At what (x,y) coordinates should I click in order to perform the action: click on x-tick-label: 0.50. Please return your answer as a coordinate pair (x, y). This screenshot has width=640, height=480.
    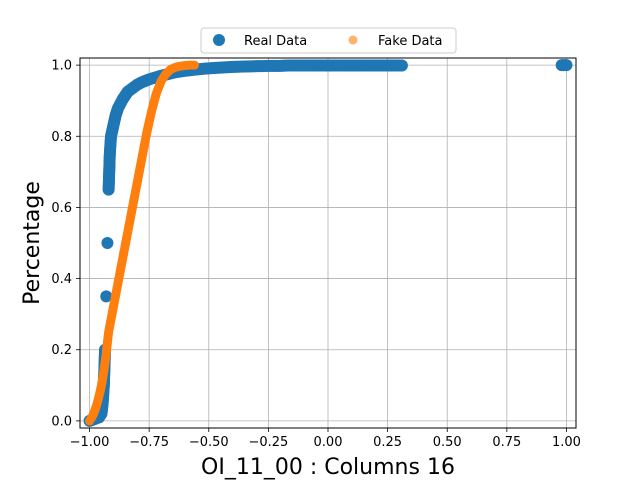
    Looking at the image, I should click on (447, 442).